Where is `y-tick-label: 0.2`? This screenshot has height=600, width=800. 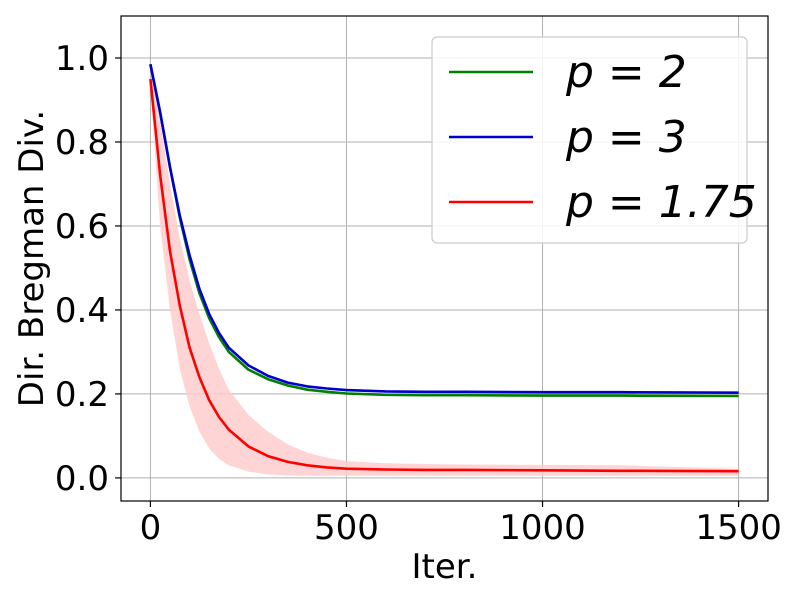
y-tick-label: 0.2 is located at coordinates (82, 395).